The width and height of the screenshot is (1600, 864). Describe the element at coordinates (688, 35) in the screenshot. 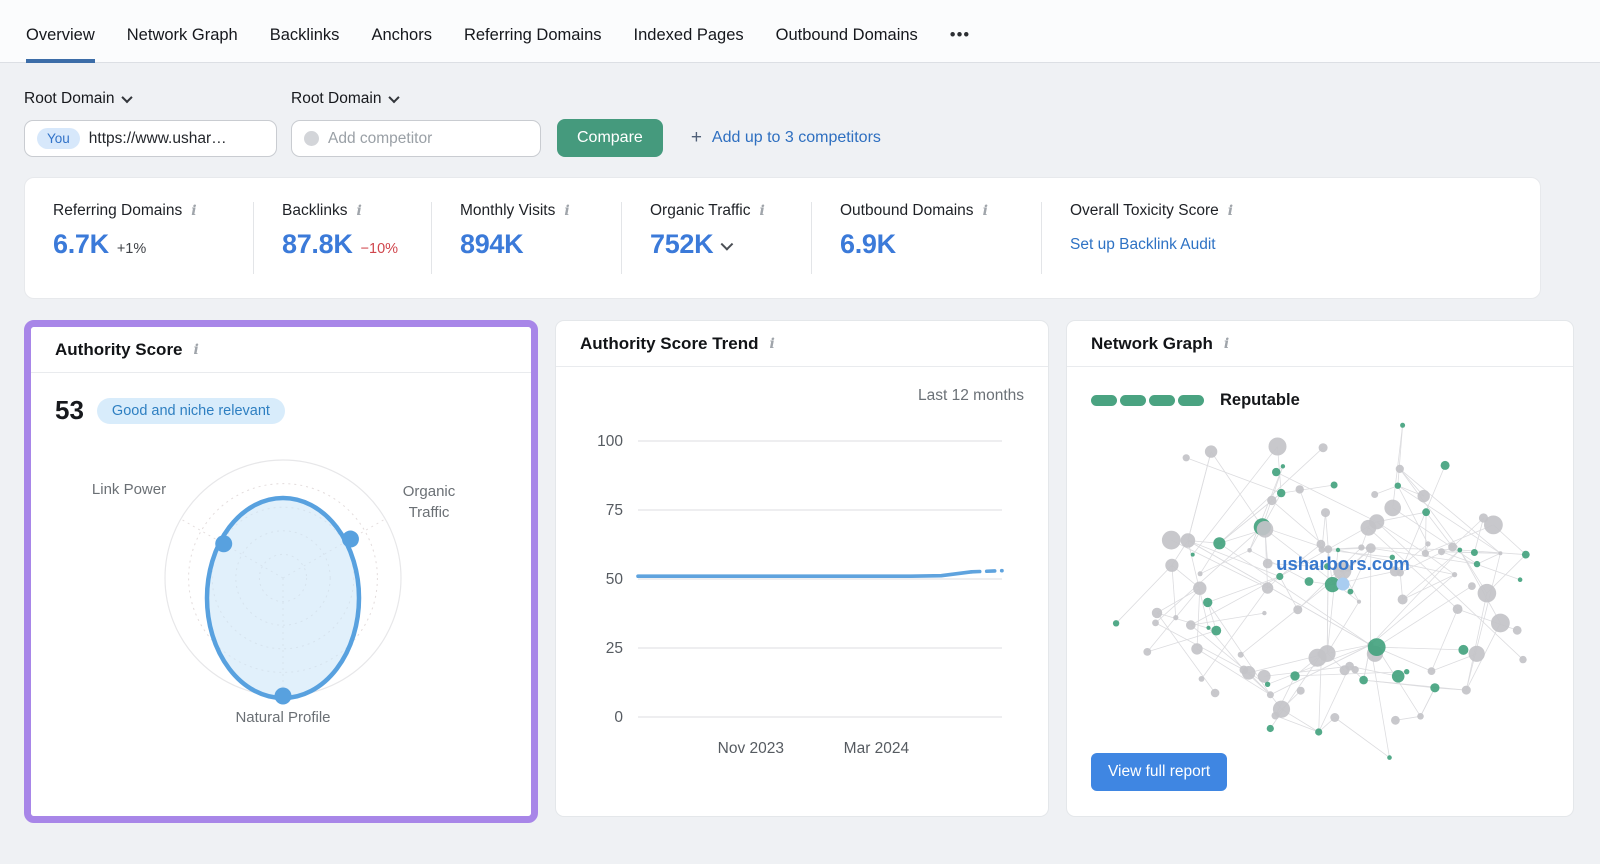

I see `tab-indexed-pages: Indexed Pages` at that location.